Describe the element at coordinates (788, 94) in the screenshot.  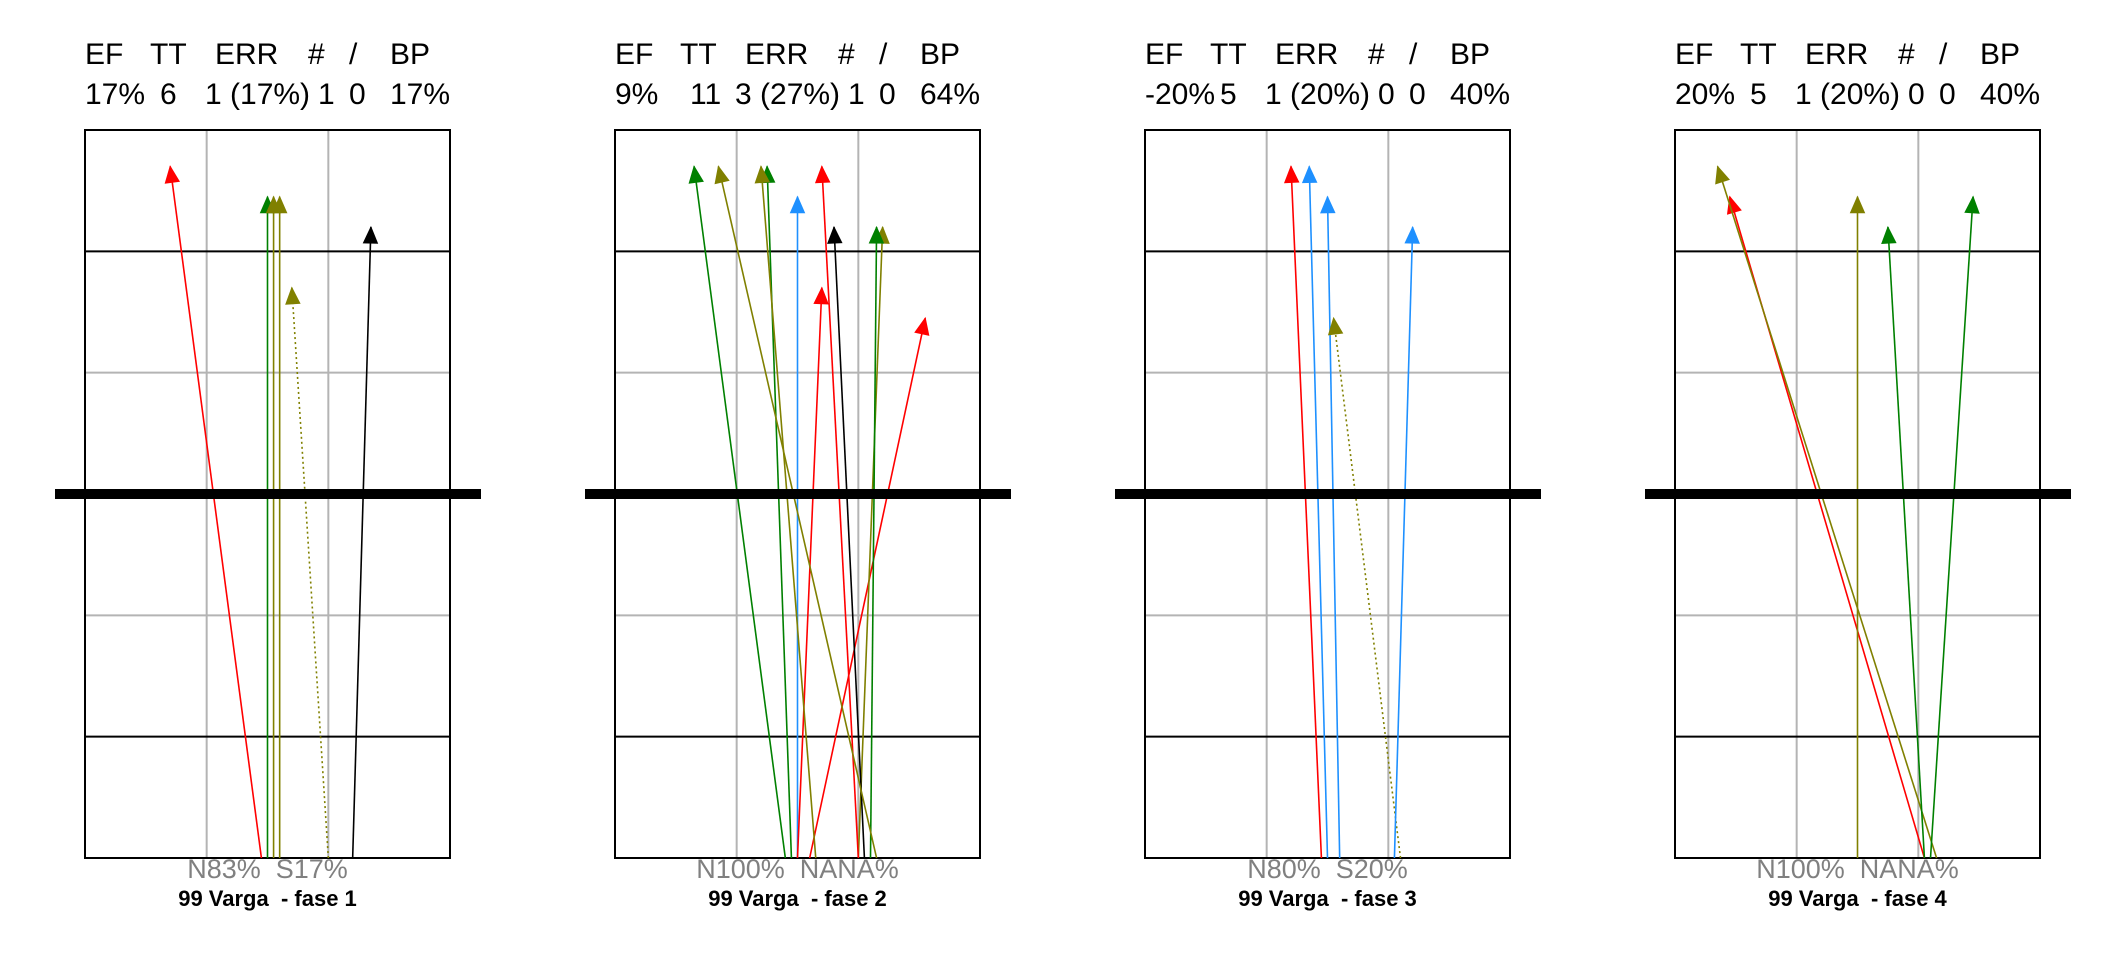
I see `header-value: 3 (27%)` at that location.